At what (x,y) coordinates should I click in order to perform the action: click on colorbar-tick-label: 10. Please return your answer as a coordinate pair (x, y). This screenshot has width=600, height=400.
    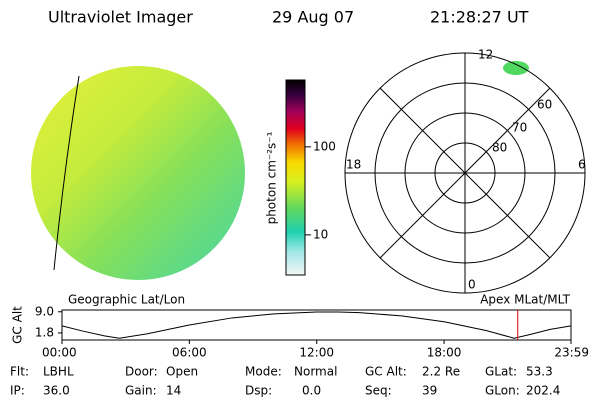
    Looking at the image, I should click on (320, 234).